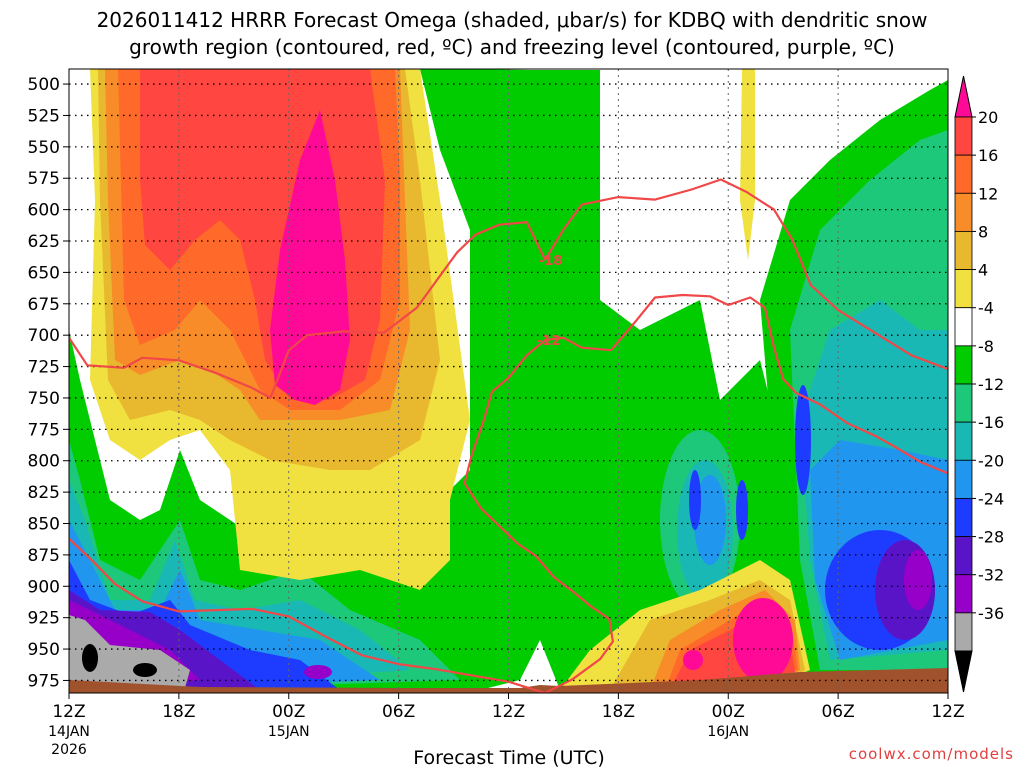 The image size is (1024, 772). I want to click on colorbar-bottom-arrow, so click(963, 671).